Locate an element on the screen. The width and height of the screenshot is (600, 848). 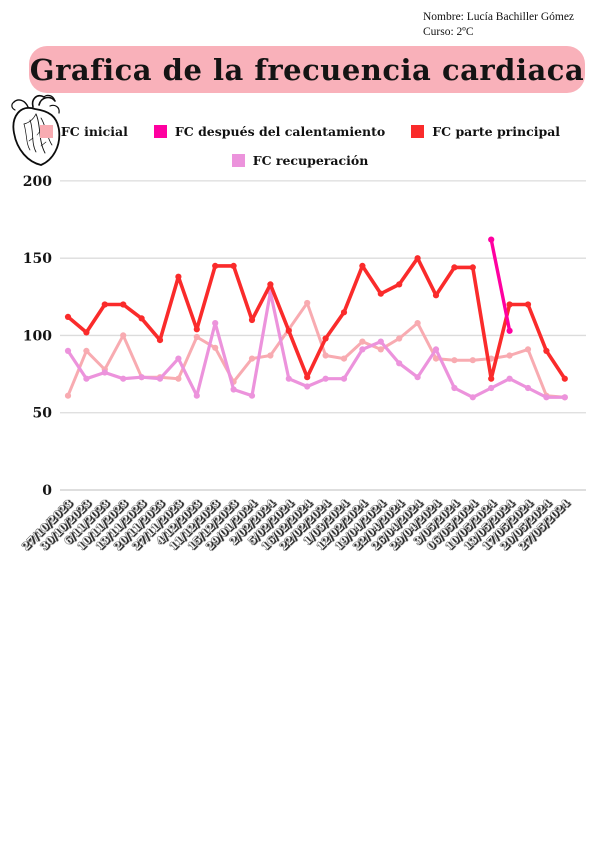
series-fc-parte-principal is located at coordinates (316, 318).